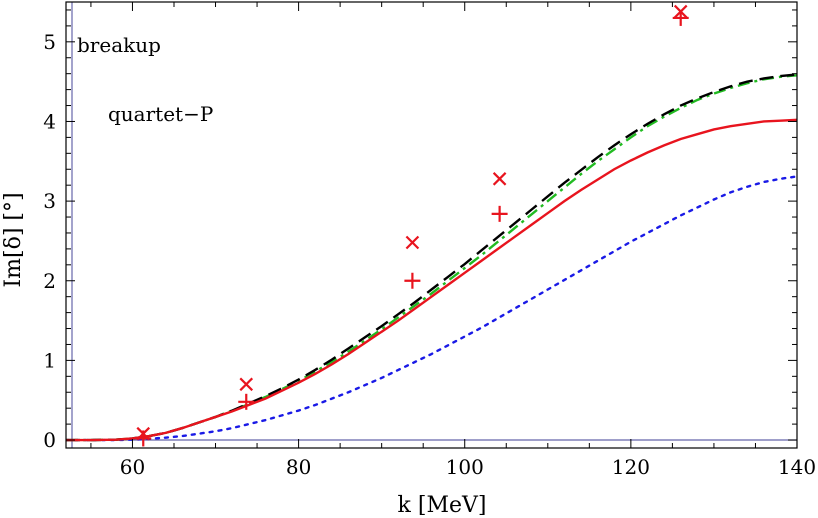 The height and width of the screenshot is (518, 818). What do you see at coordinates (442, 505) in the screenshot?
I see `x-axis-label: k [MeV]` at bounding box center [442, 505].